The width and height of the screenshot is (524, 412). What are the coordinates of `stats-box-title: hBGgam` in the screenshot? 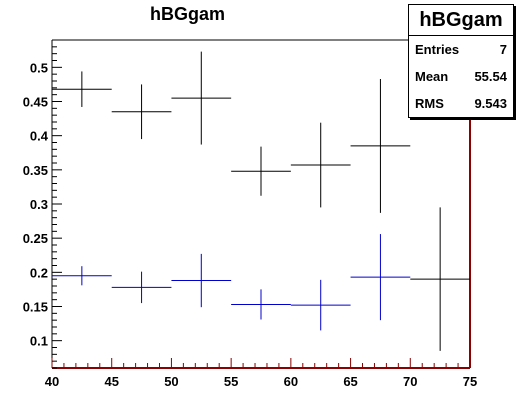 It's located at (461, 20).